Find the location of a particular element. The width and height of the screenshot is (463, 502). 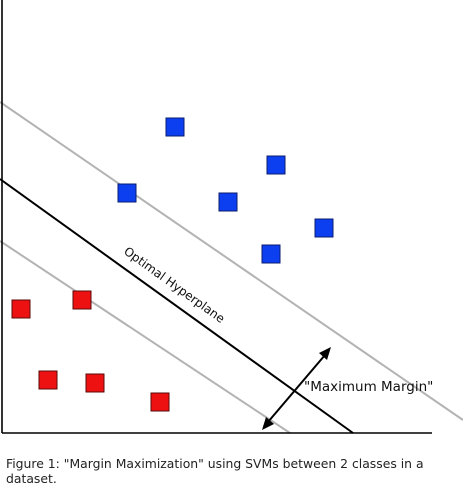

margin-arrow is located at coordinates (296, 388).